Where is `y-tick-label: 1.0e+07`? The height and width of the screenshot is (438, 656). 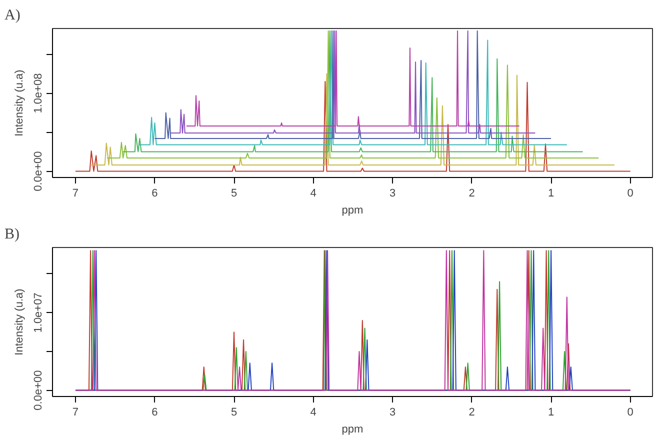
y-tick-label: 1.0e+07 is located at coordinates (38, 312).